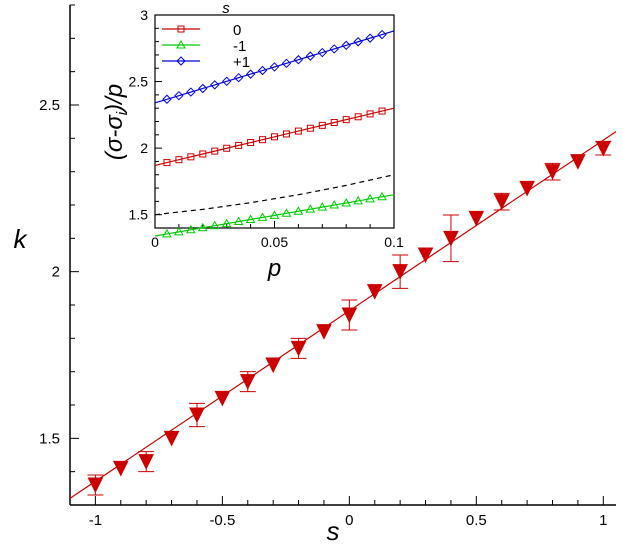  Describe the element at coordinates (241, 62) in the screenshot. I see `inset-legend-label: +1` at that location.